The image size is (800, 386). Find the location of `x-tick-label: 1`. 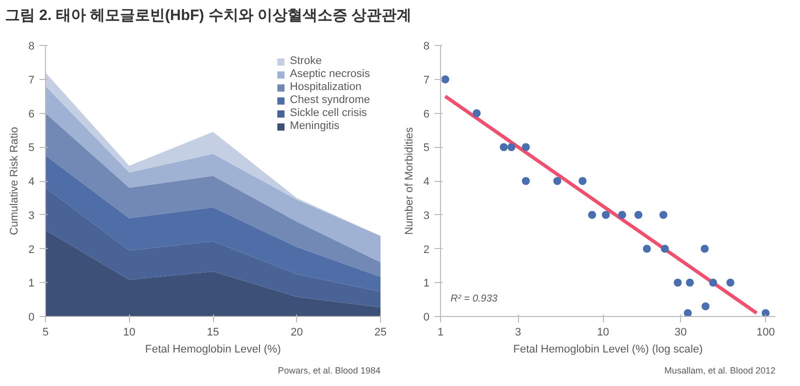

x-tick-label: 1 is located at coordinates (440, 332).